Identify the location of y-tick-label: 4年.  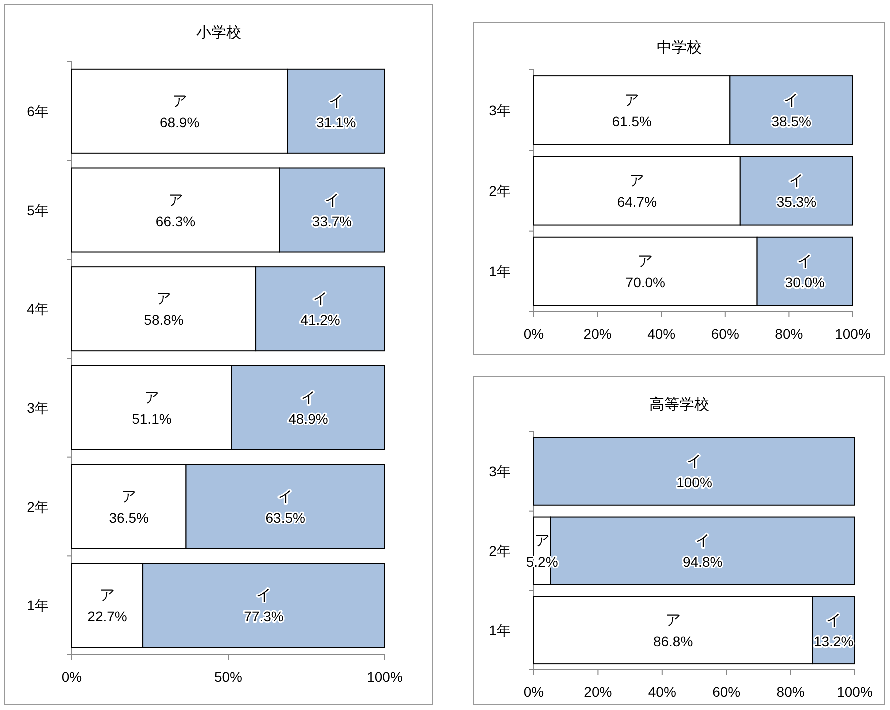
(38, 309).